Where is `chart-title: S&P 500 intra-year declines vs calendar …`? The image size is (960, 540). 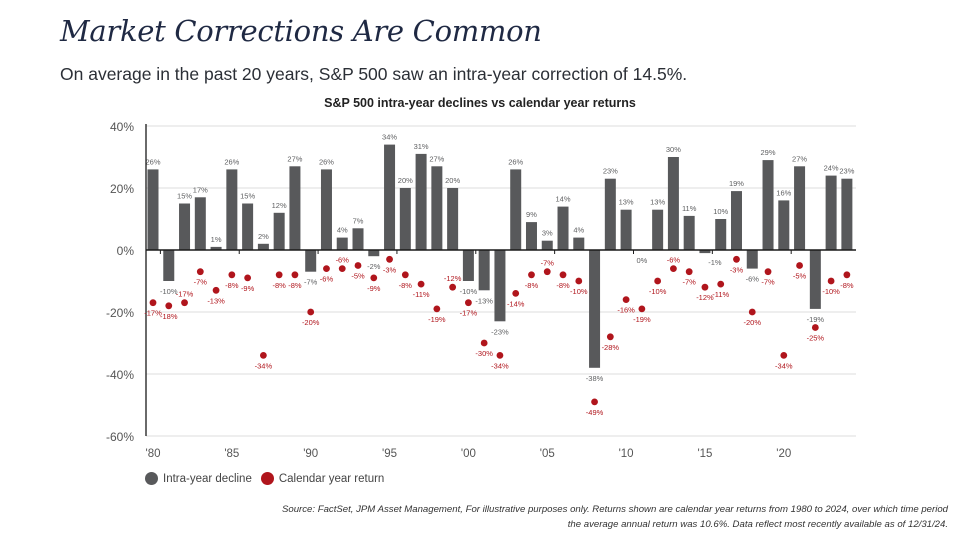 chart-title: S&P 500 intra-year declines vs calendar … is located at coordinates (480, 103).